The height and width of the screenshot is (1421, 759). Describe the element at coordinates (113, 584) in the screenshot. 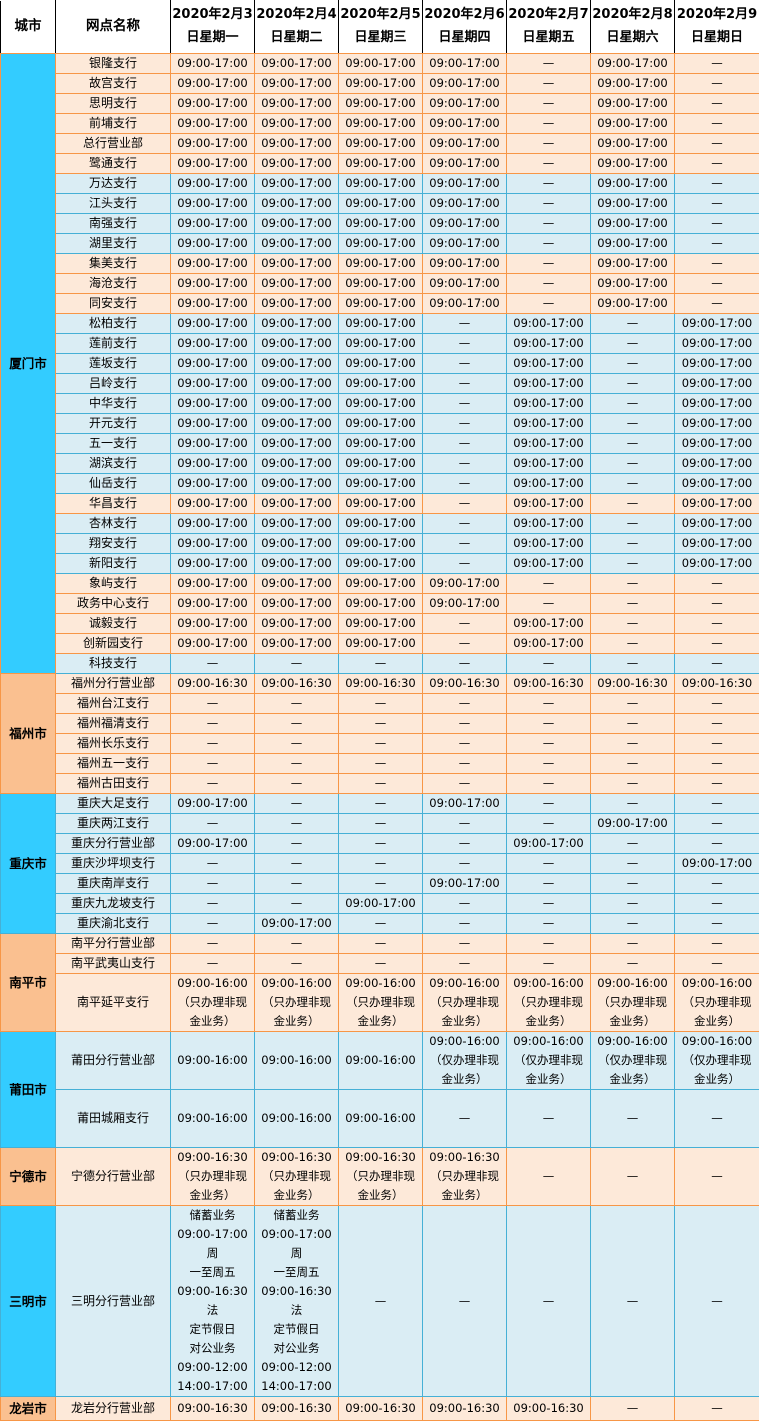

I see `branch-name-cell: 象屿支行` at that location.